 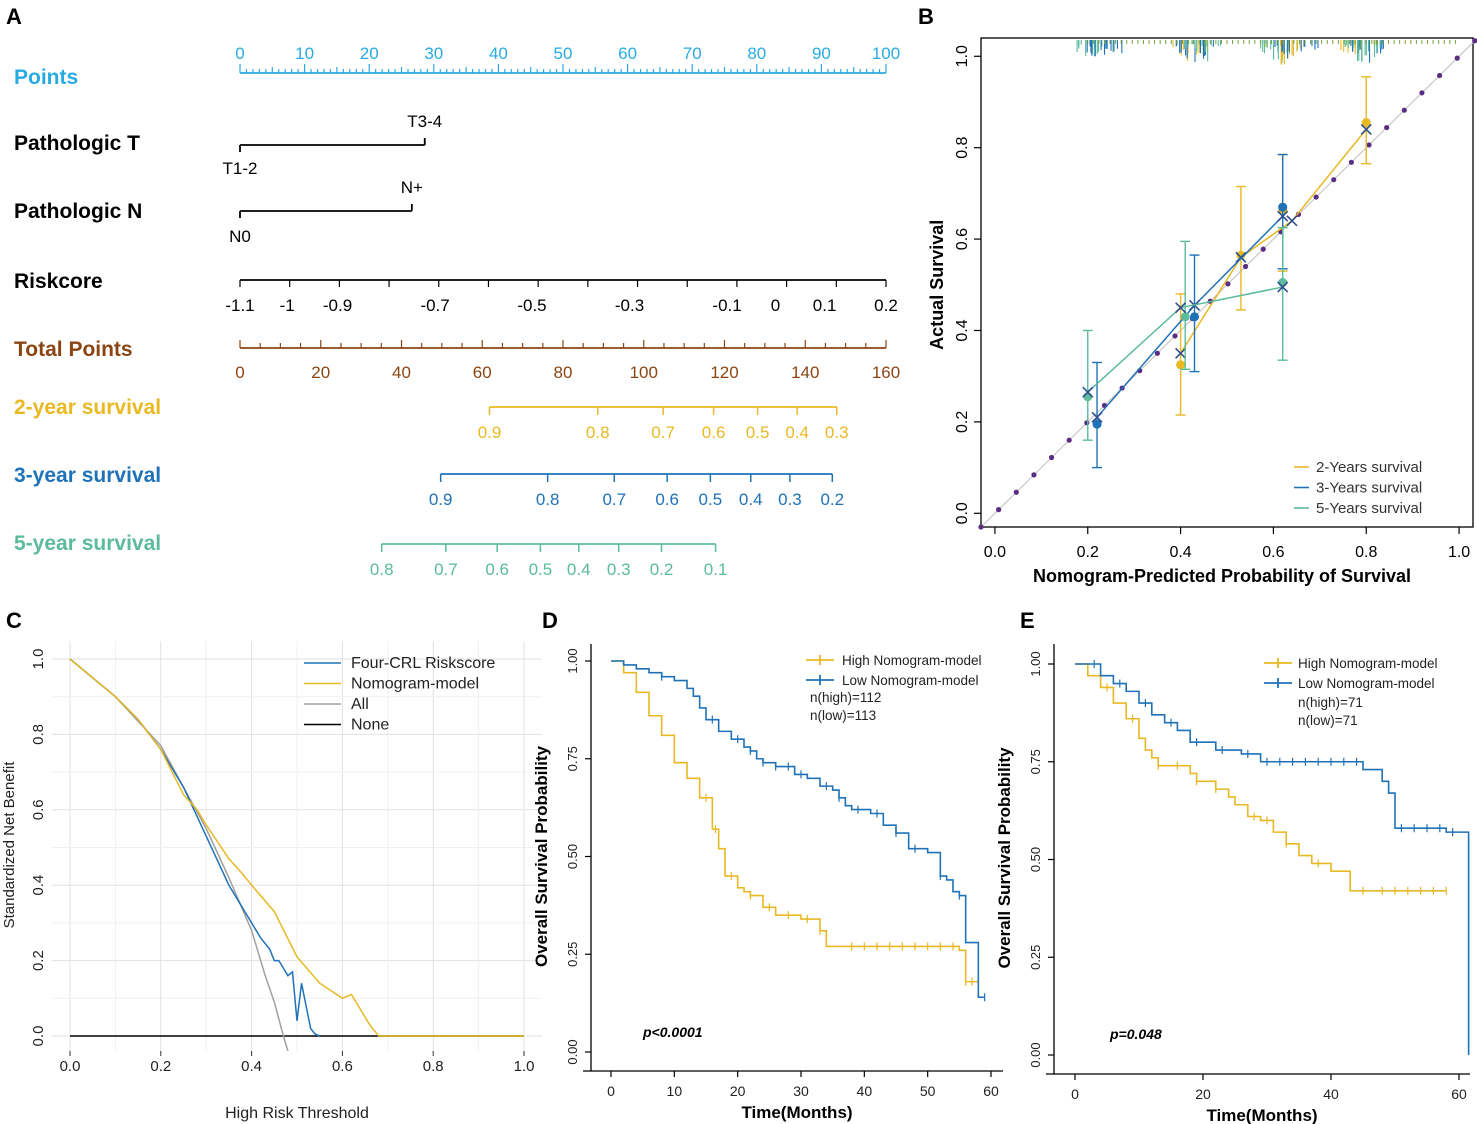 What do you see at coordinates (726, 305) in the screenshot?
I see `riskcore-tick-label: -0.1` at bounding box center [726, 305].